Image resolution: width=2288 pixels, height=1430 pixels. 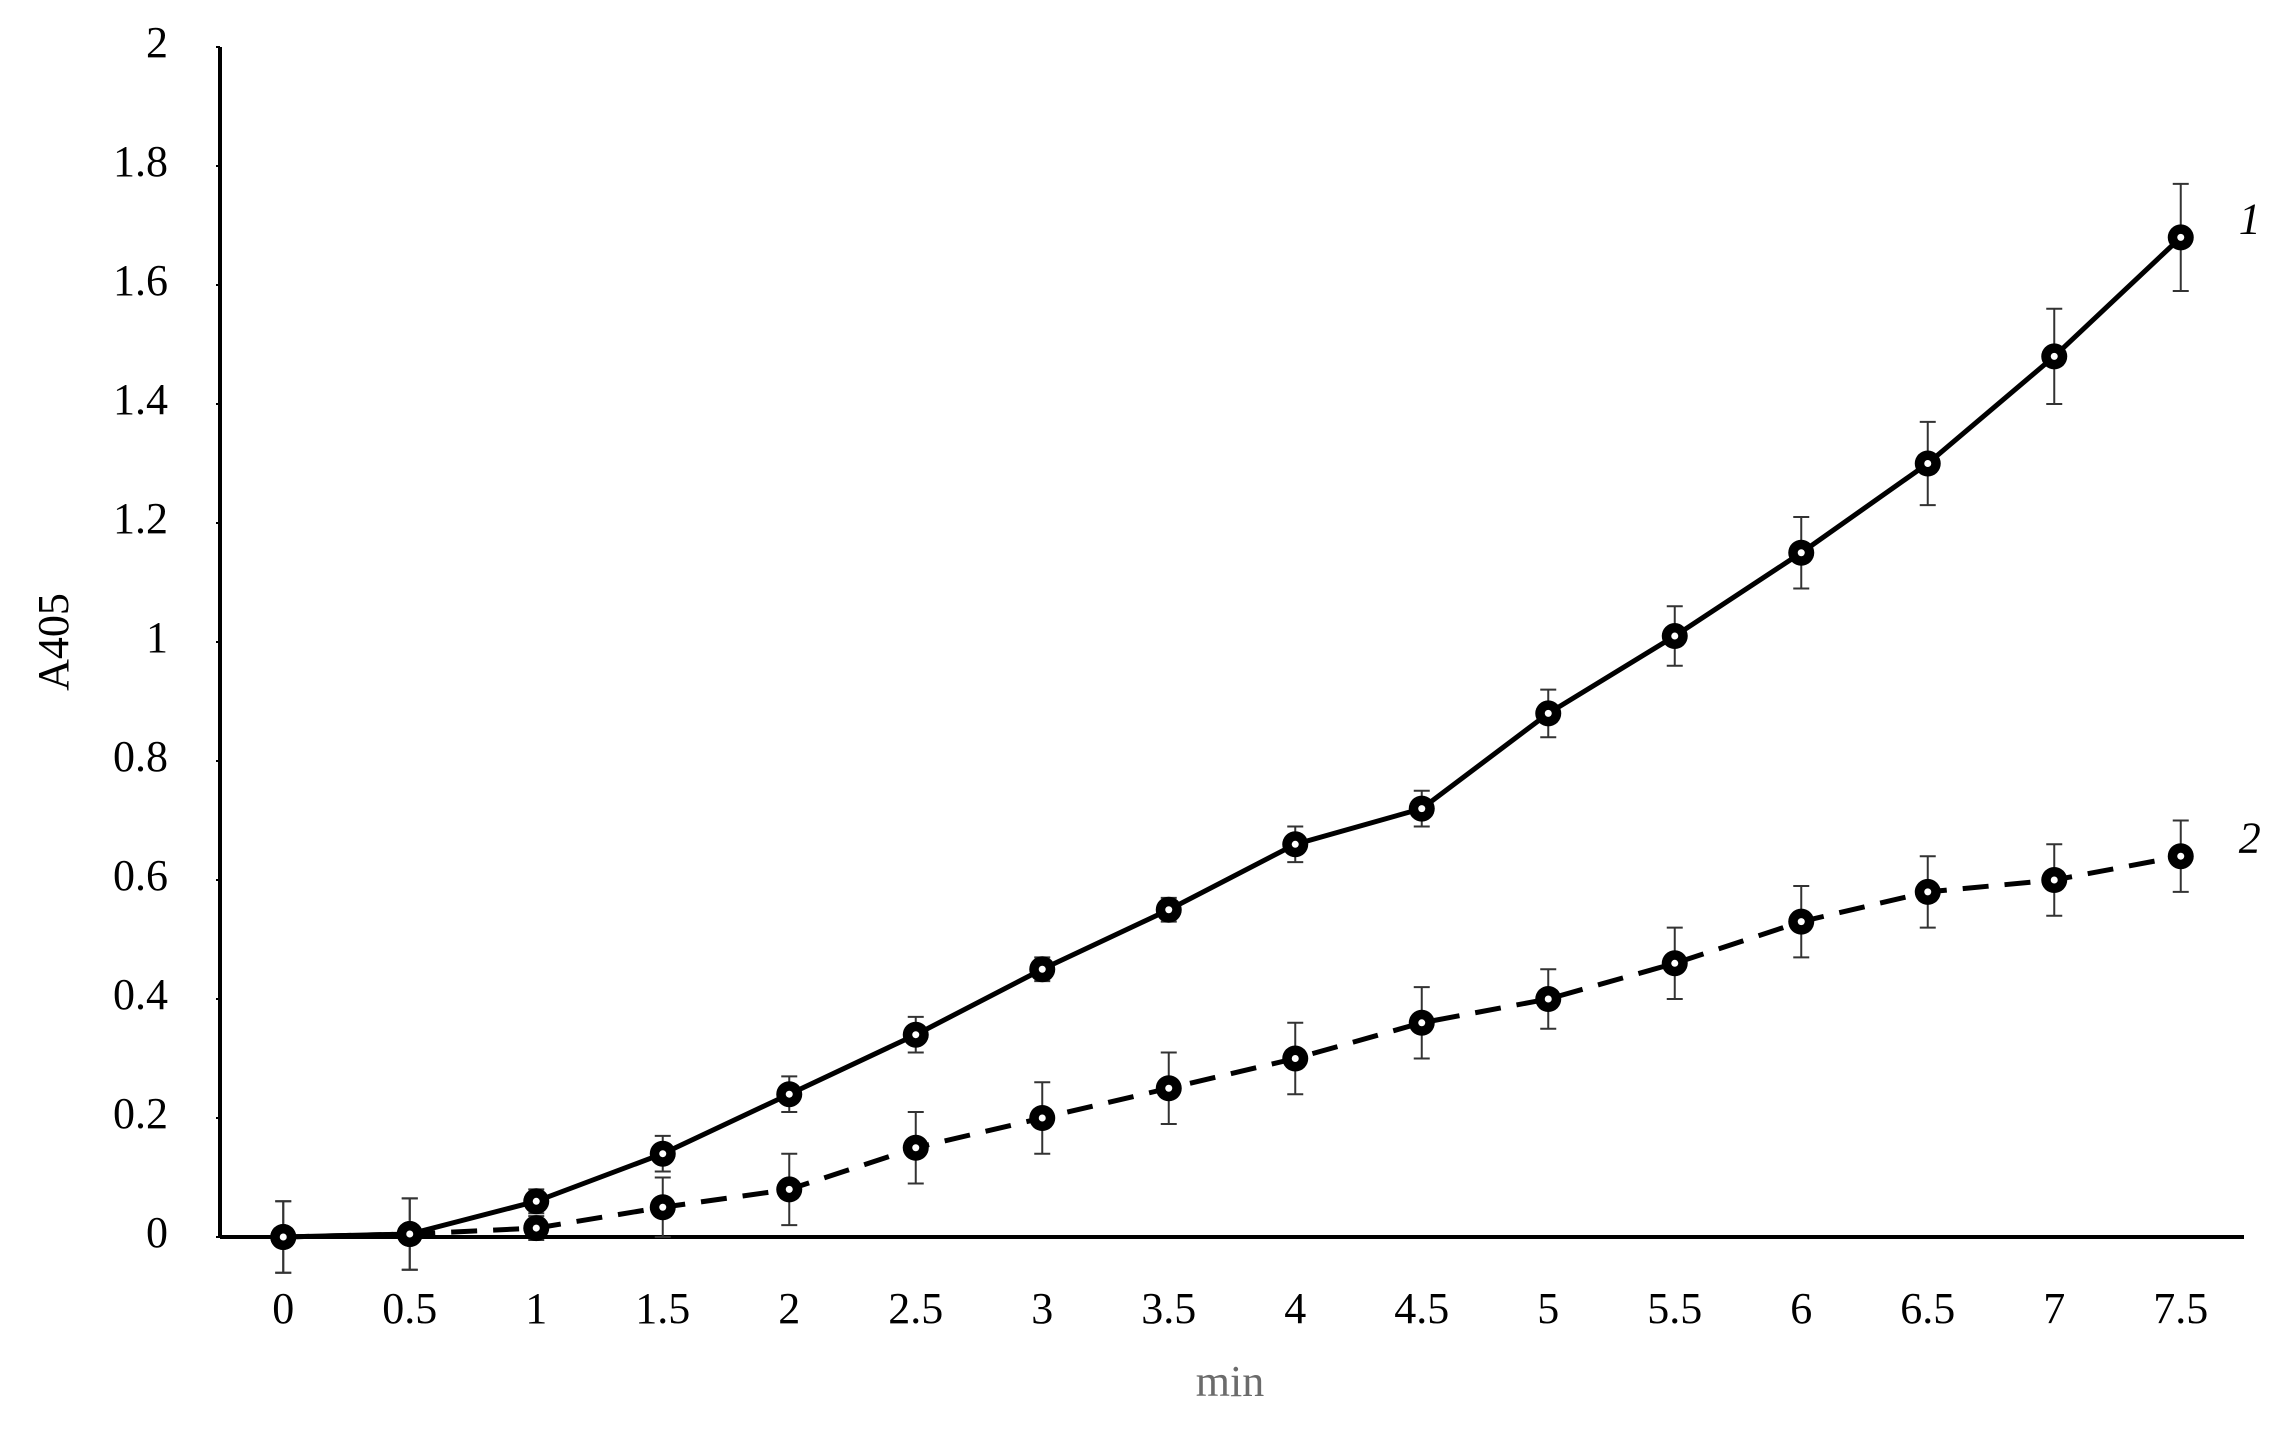 What do you see at coordinates (157, 637) in the screenshot?
I see `y-tick-label: 1` at bounding box center [157, 637].